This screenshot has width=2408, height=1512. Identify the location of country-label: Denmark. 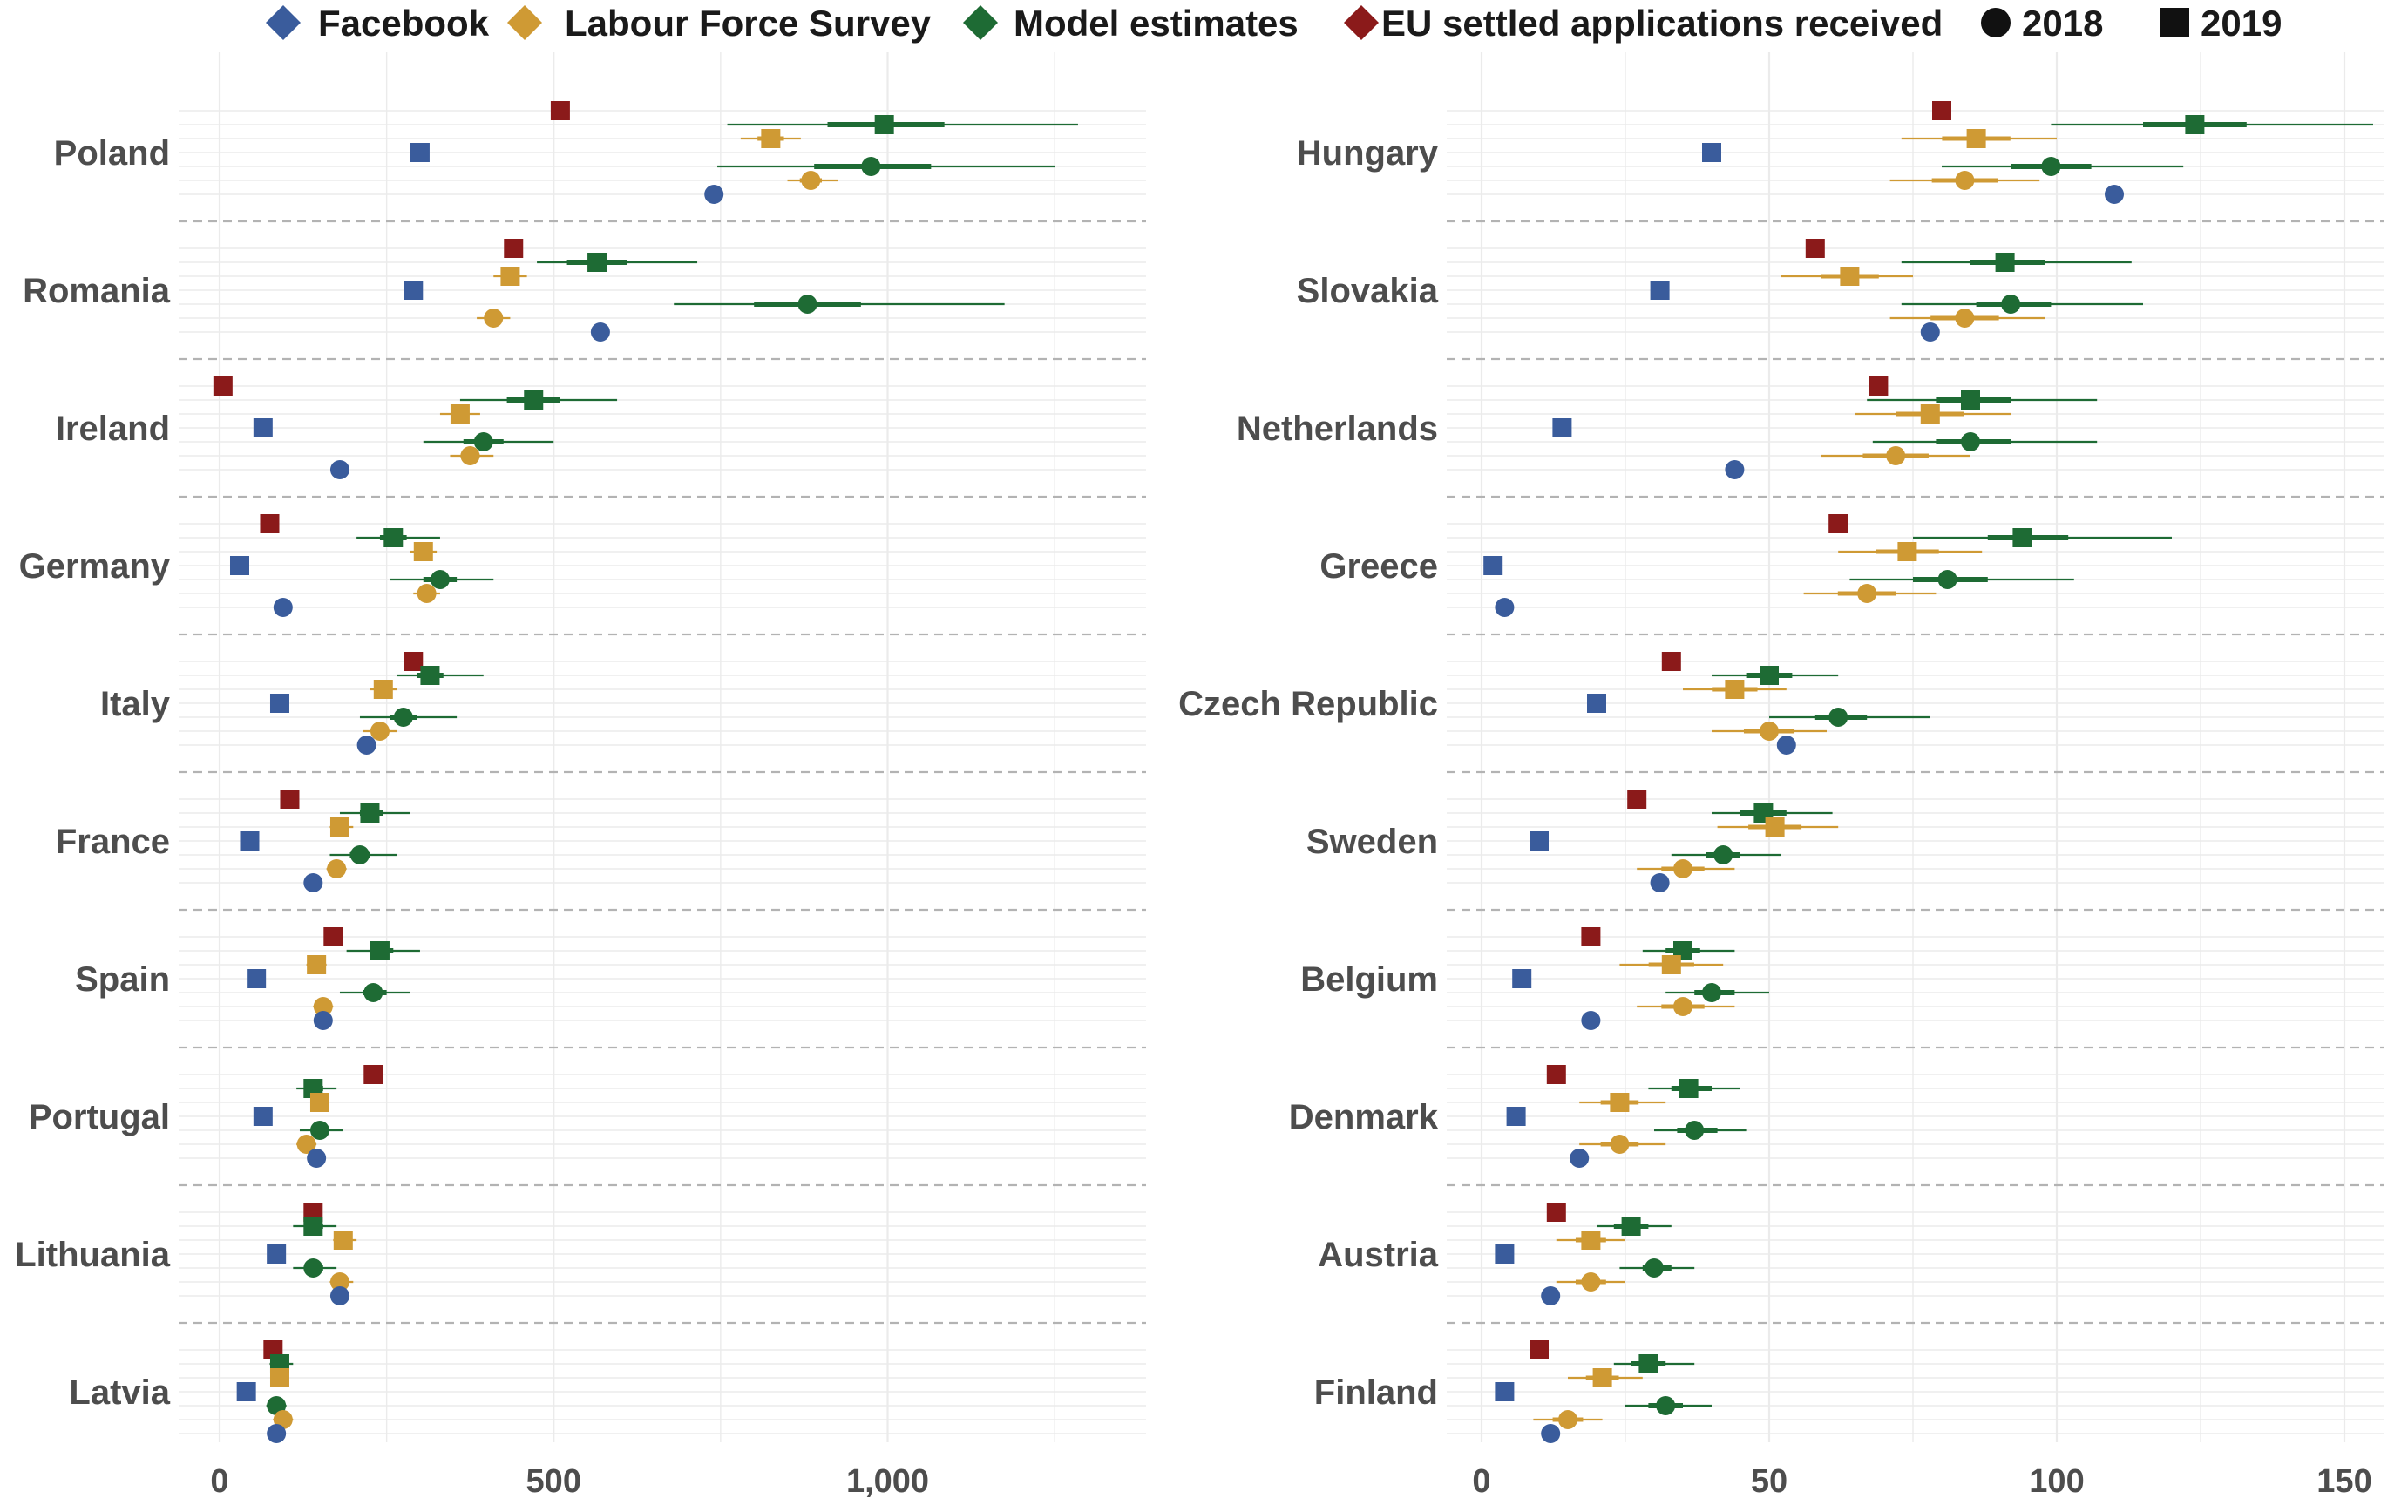
(1364, 1117).